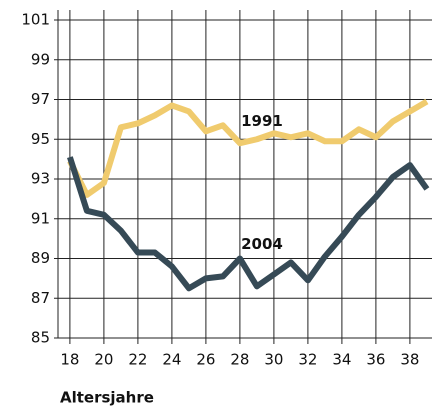 This screenshot has height=409, width=435. I want to click on series-label: 2004, so click(262, 244).